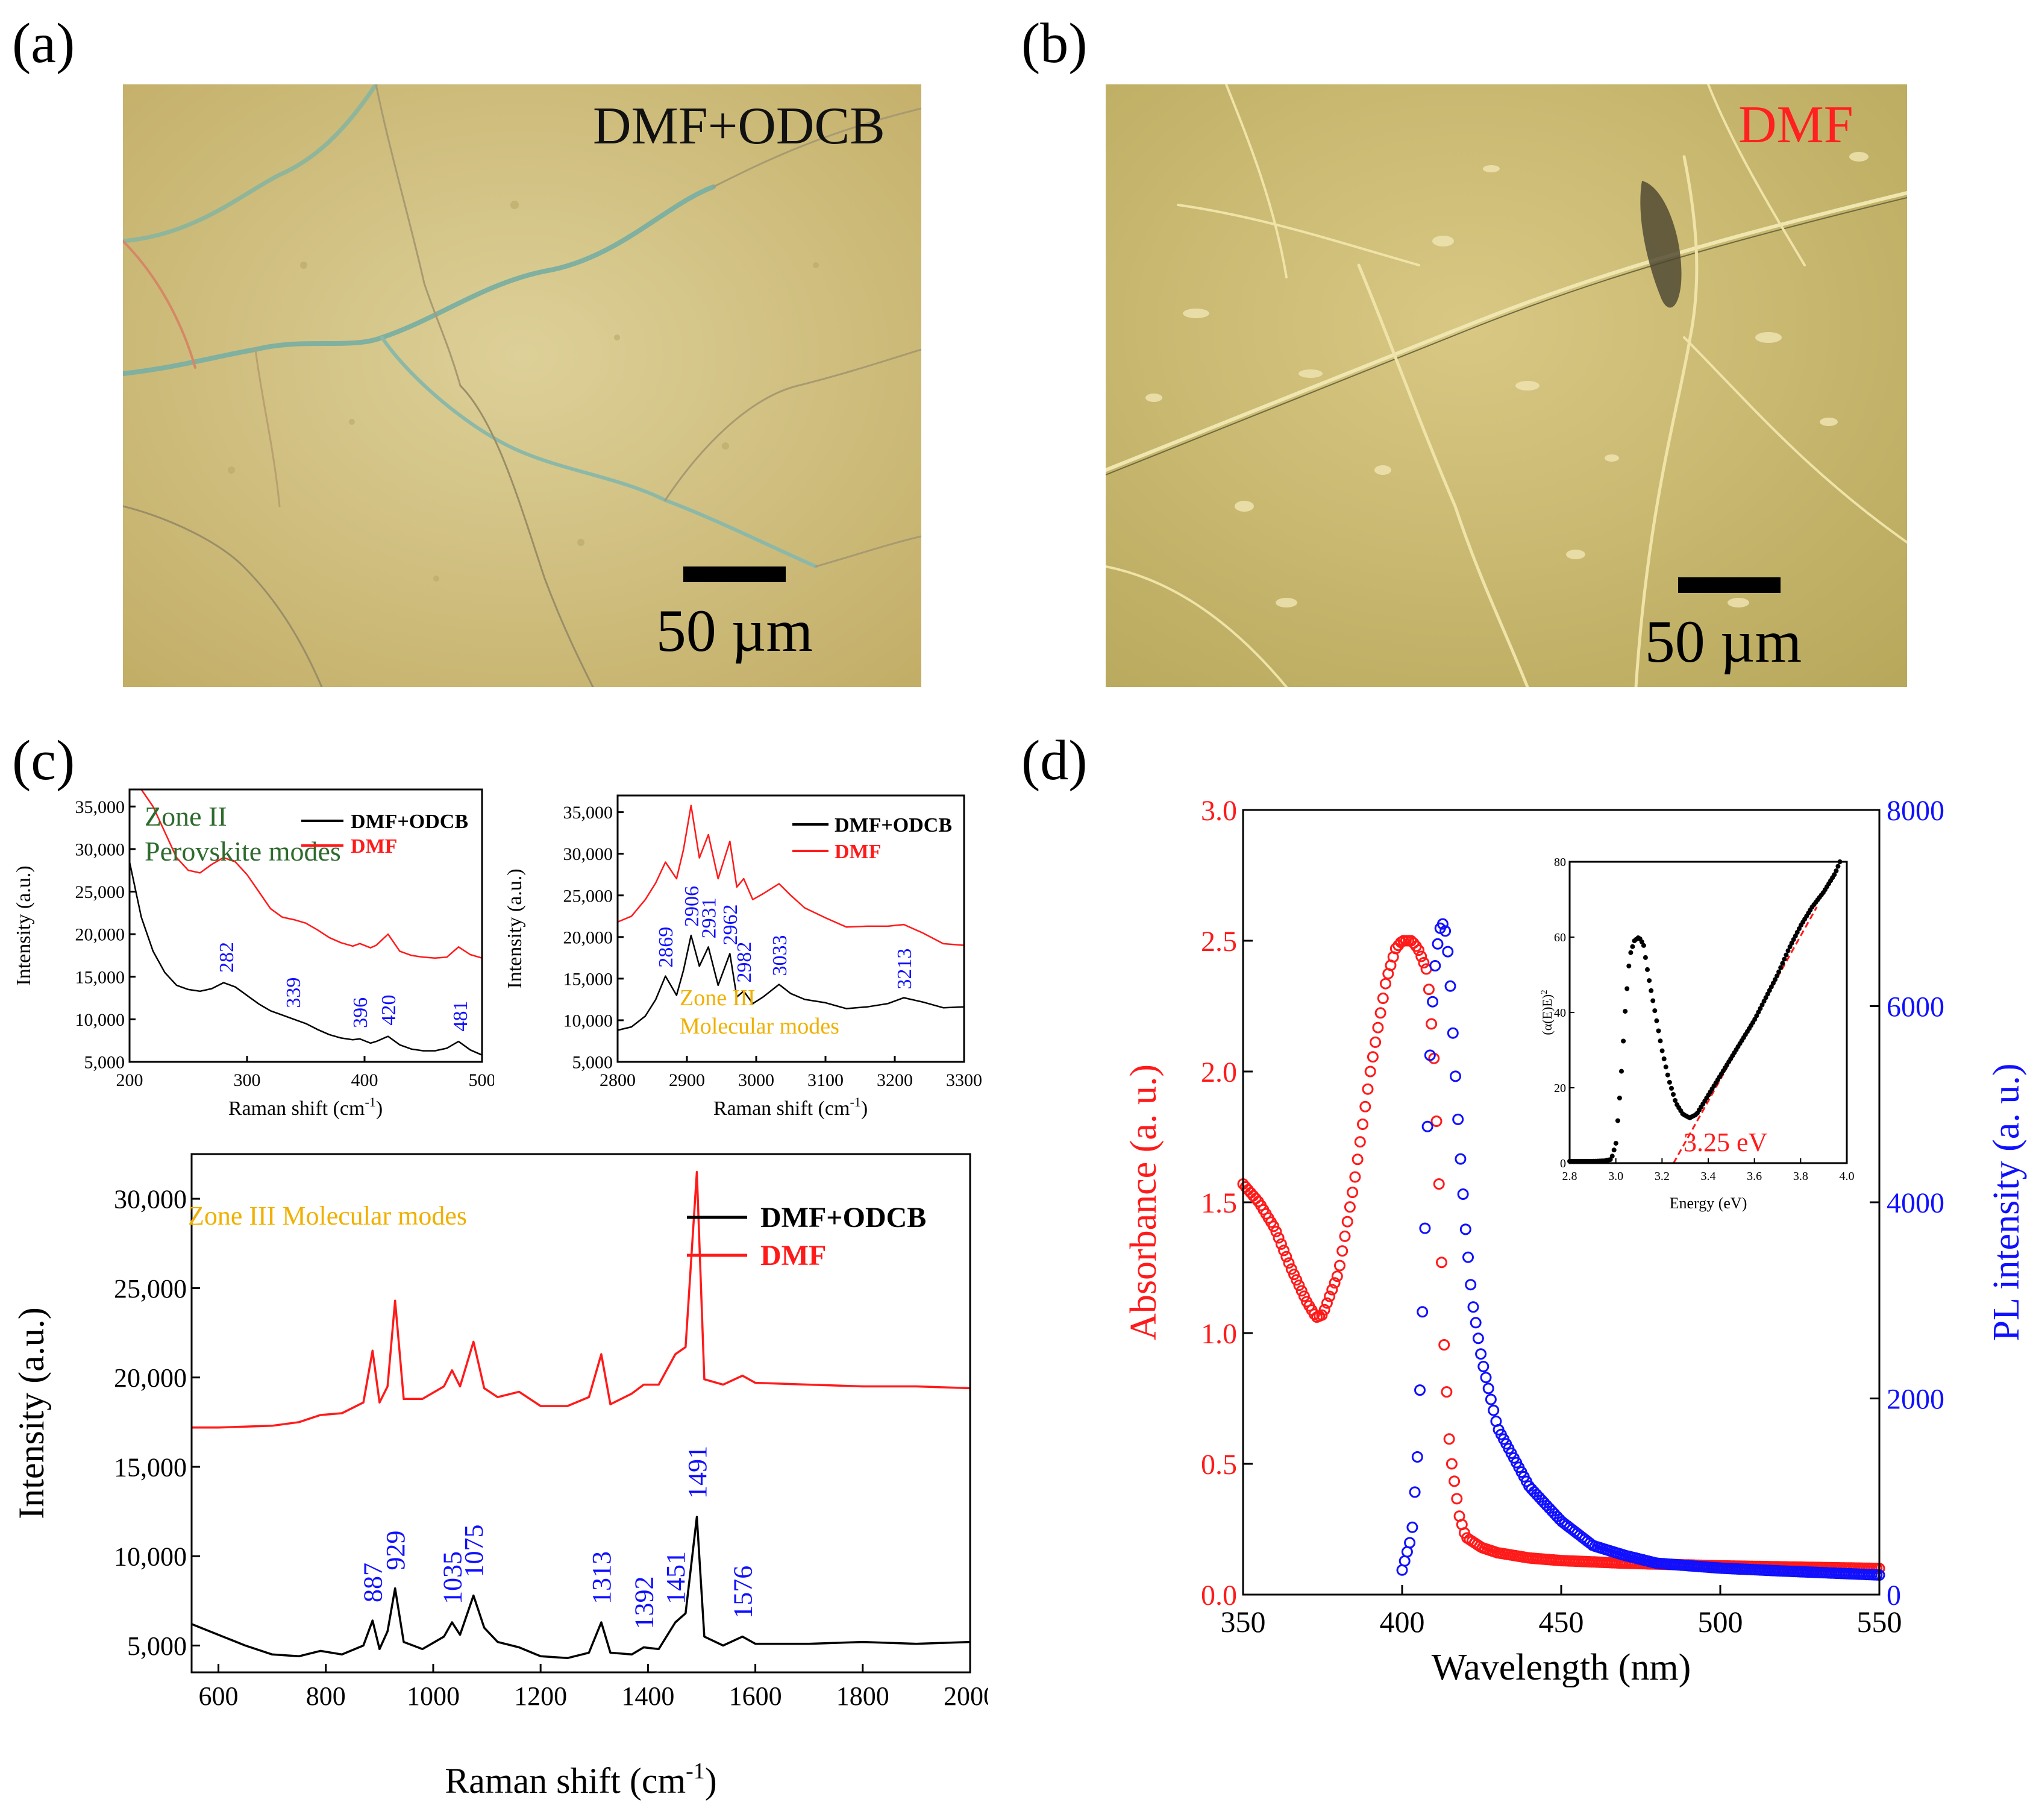 The image size is (2033, 1820). What do you see at coordinates (734, 630) in the screenshot?
I see `scale-bar-label-a: 50 µm` at bounding box center [734, 630].